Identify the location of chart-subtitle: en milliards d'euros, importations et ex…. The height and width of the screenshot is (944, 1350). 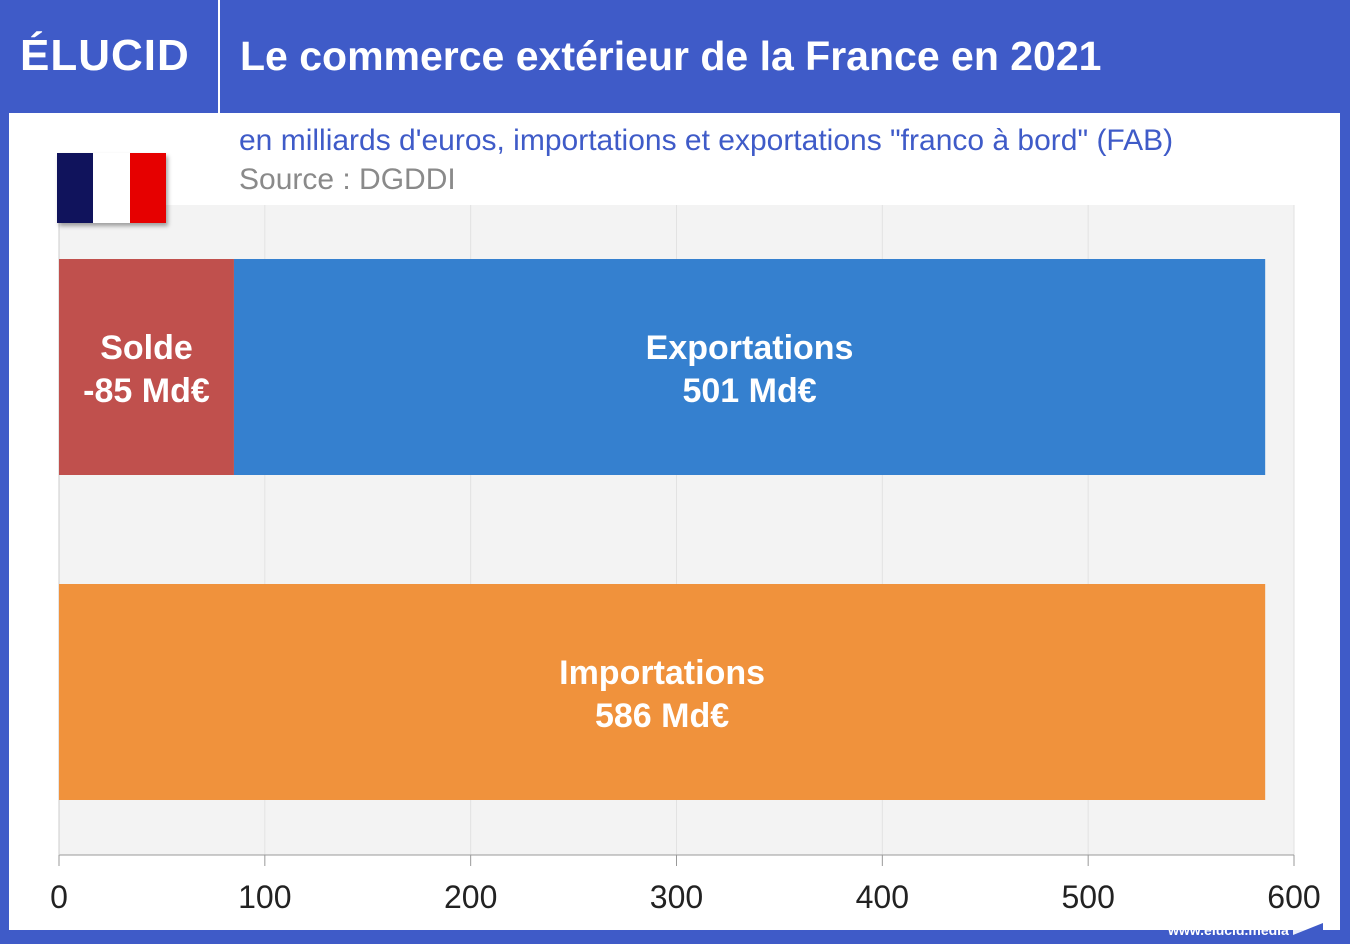
(706, 140).